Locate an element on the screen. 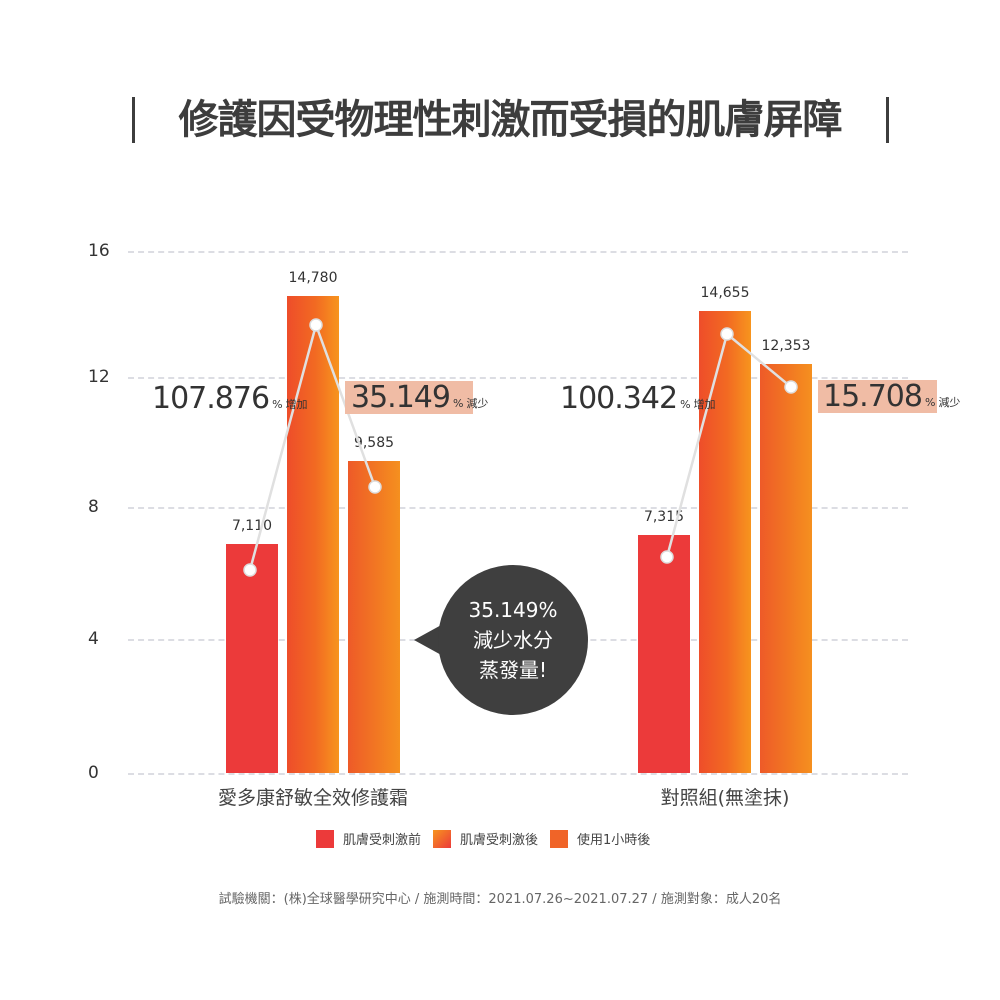 Image resolution: width=1000 pixels, height=1000 pixels. legend-swatch-before is located at coordinates (325, 838).